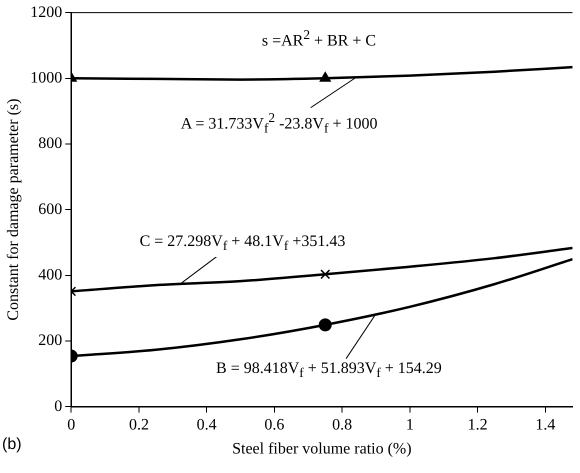 The image size is (580, 473). Describe the element at coordinates (50, 275) in the screenshot. I see `y-tick-label: 400` at that location.